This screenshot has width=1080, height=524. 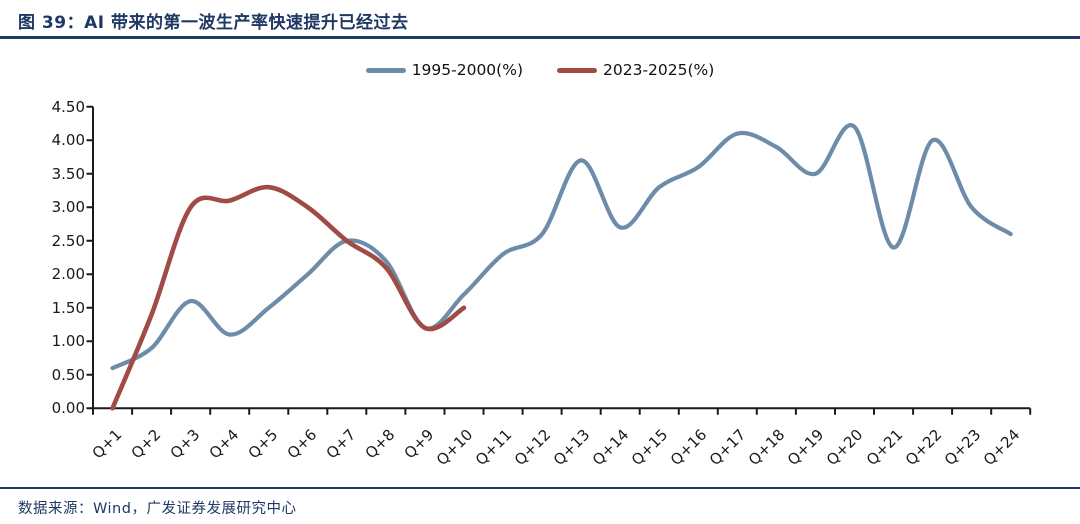 What do you see at coordinates (68, 140) in the screenshot?
I see `y-axis-tick-label: 4.00` at bounding box center [68, 140].